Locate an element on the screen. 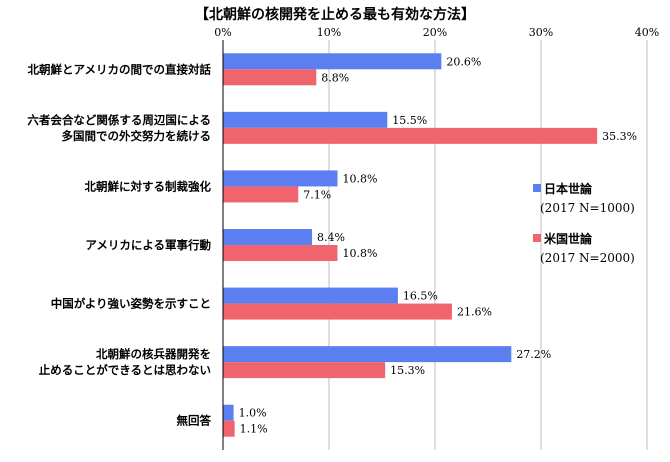 This screenshot has width=670, height=462. legend: 日本世論 (2017 N=1000) 米国世論 (2017 N=2000) is located at coordinates (584, 223).